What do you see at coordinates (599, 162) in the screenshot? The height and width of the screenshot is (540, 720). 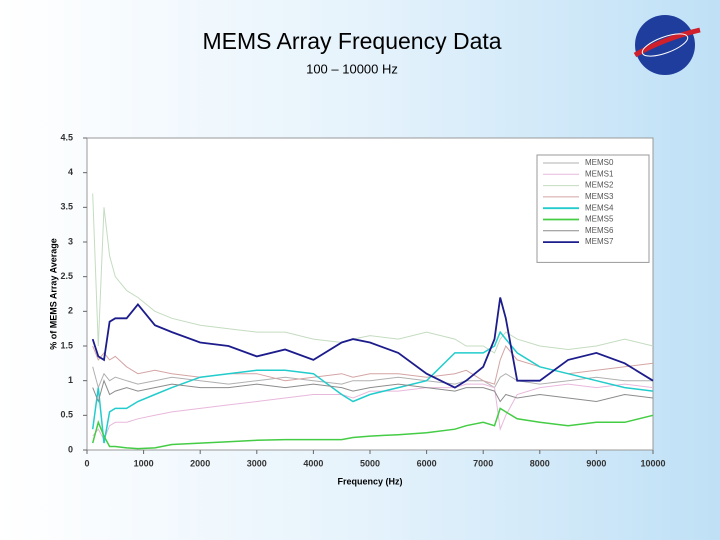 I see `legend-label: MEMS0` at bounding box center [599, 162].